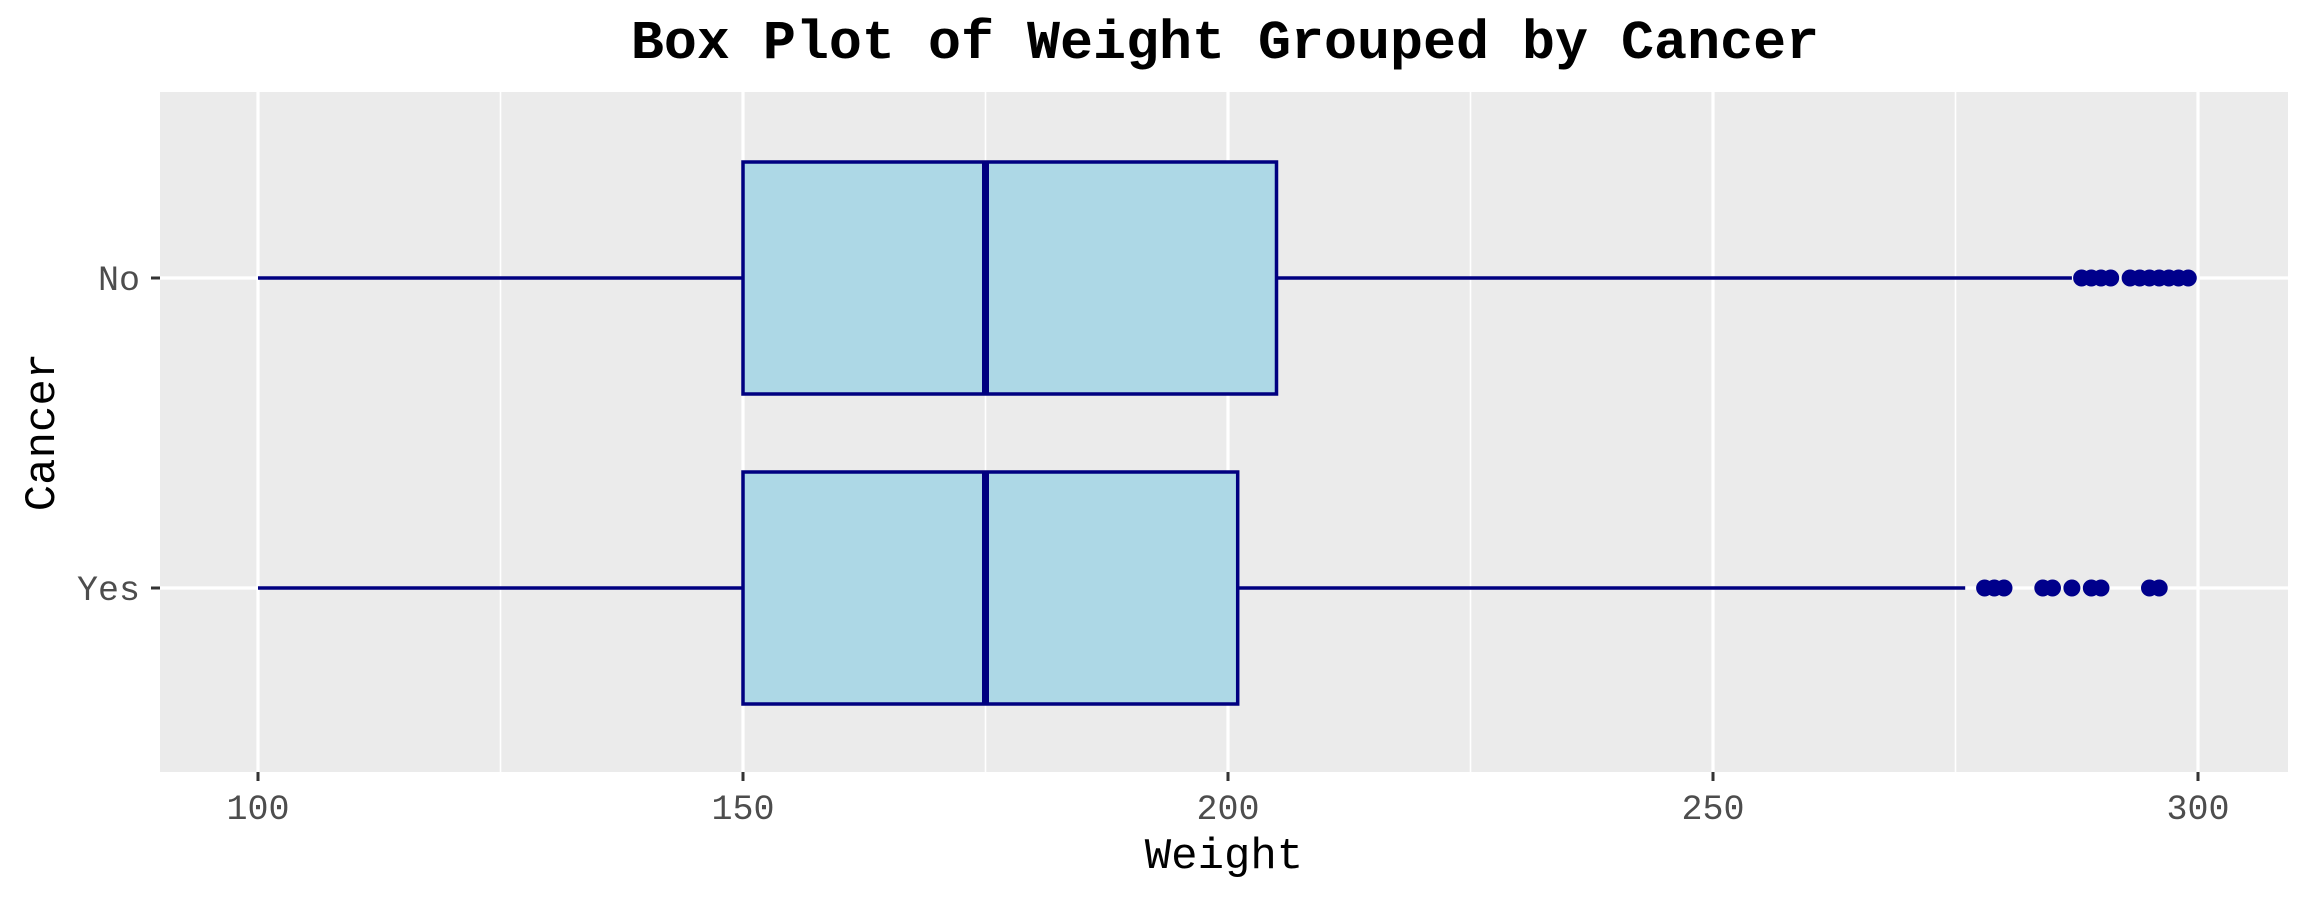 The height and width of the screenshot is (900, 2310). What do you see at coordinates (43, 432) in the screenshot?
I see `y-axis-title: Cancer` at bounding box center [43, 432].